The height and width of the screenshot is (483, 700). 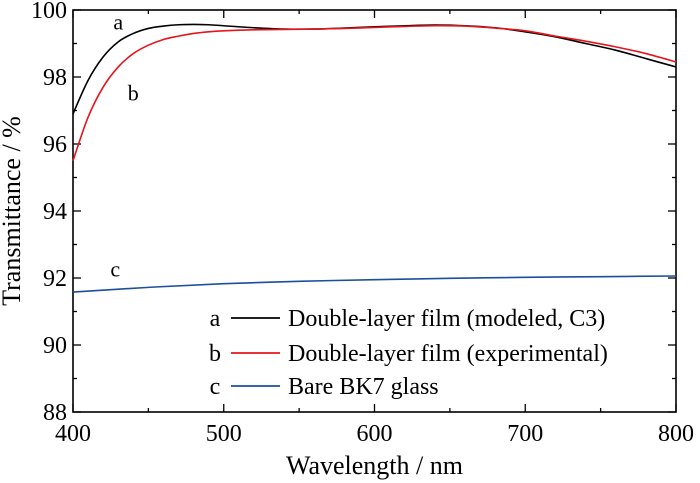 I want to click on legend-label-b: Double-layer film (experimental), so click(x=448, y=354).